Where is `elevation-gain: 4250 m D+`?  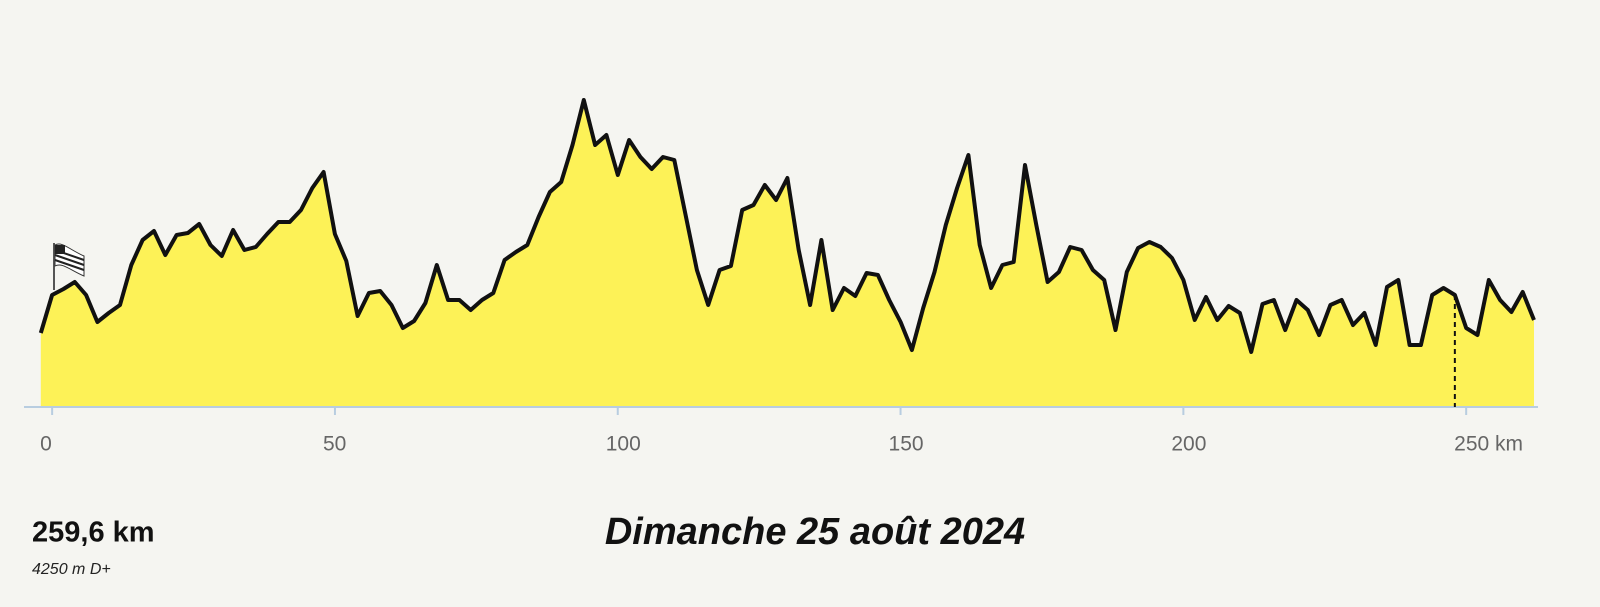 elevation-gain: 4250 m D+ is located at coordinates (71, 569).